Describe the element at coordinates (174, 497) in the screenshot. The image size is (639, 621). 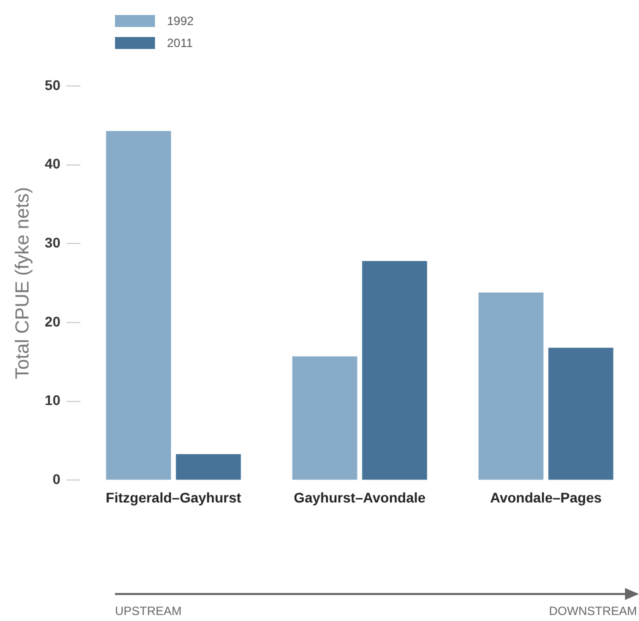
I see `x-tick-label: Fitzgerald–Gayhurst` at that location.